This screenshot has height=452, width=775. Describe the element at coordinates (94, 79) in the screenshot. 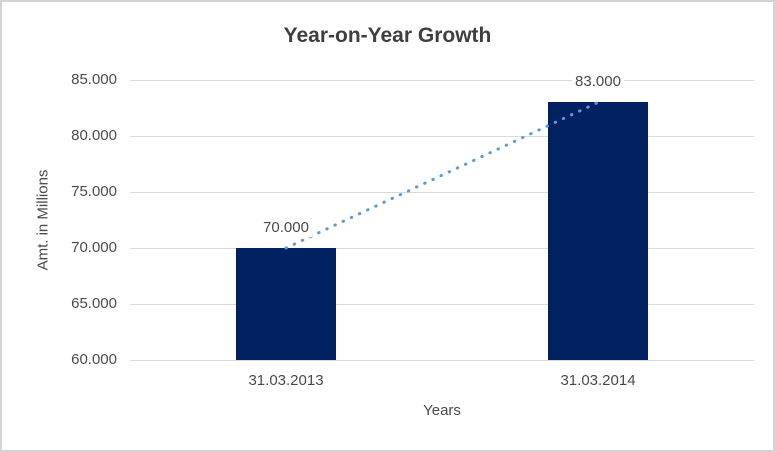

I see `y-tick-label: 85.000` at that location.